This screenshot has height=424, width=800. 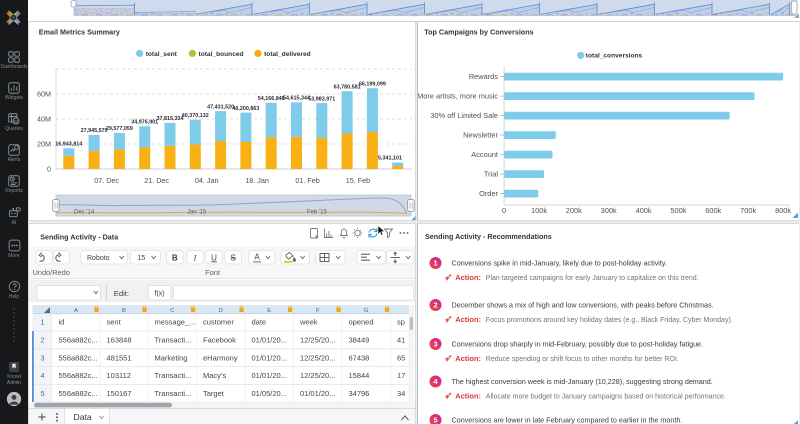 I want to click on svg-text: 07. Dec, so click(x=106, y=180).